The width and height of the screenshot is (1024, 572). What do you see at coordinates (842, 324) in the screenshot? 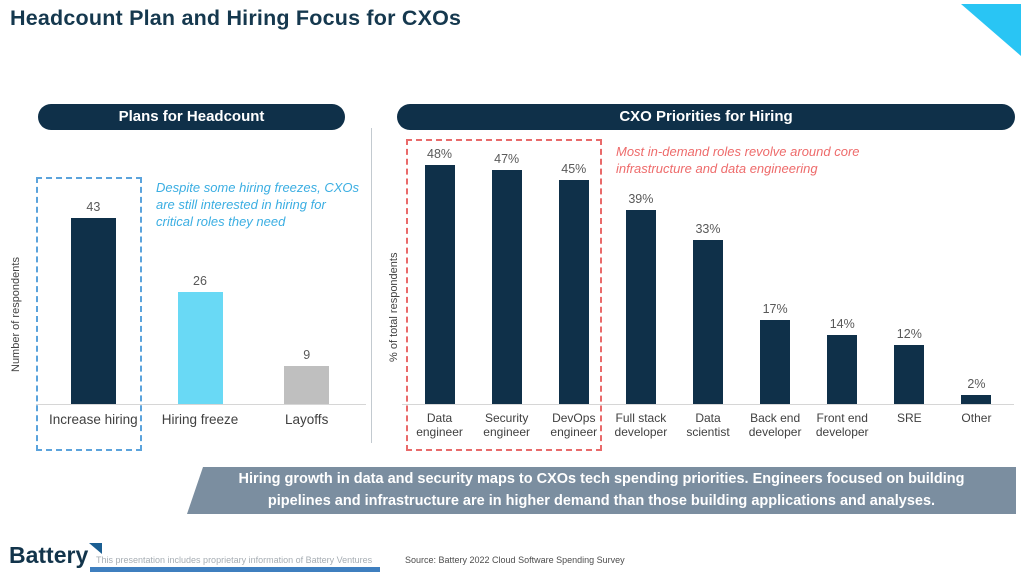
I see `bar-value-label: 14%` at bounding box center [842, 324].